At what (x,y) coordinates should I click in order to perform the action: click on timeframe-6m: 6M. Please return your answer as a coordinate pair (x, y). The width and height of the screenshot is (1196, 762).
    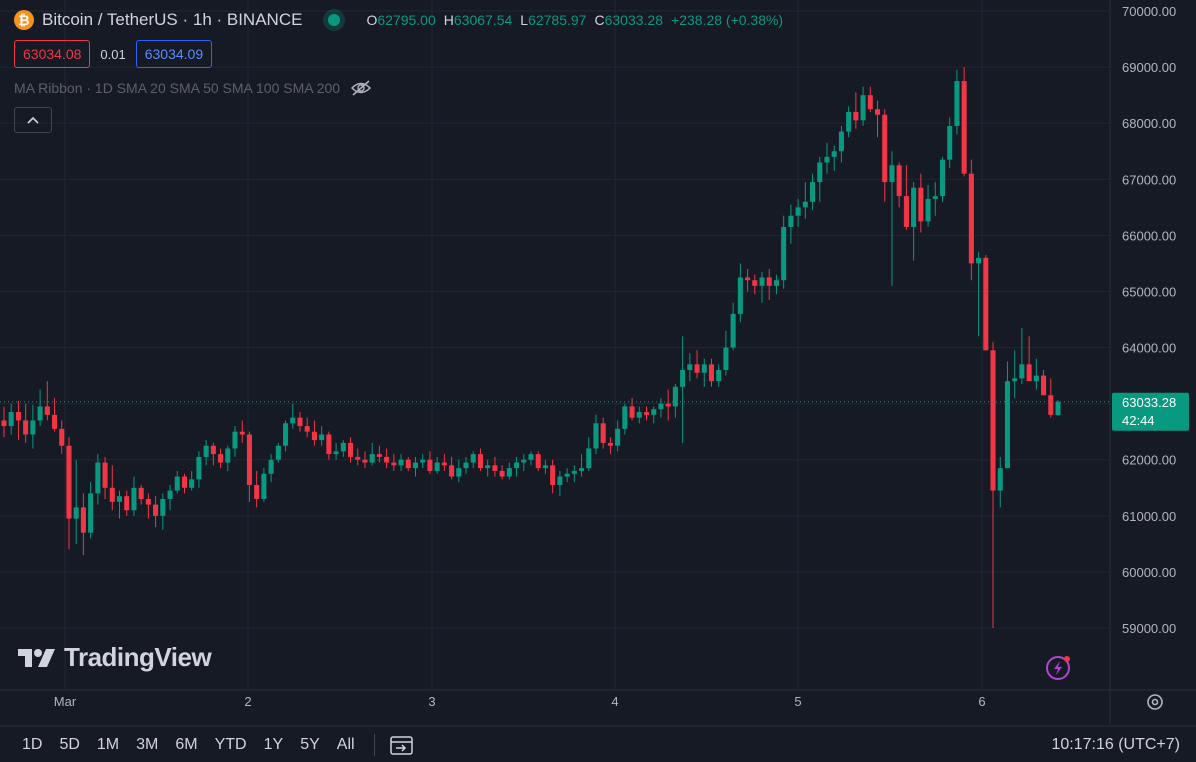
    Looking at the image, I should click on (186, 744).